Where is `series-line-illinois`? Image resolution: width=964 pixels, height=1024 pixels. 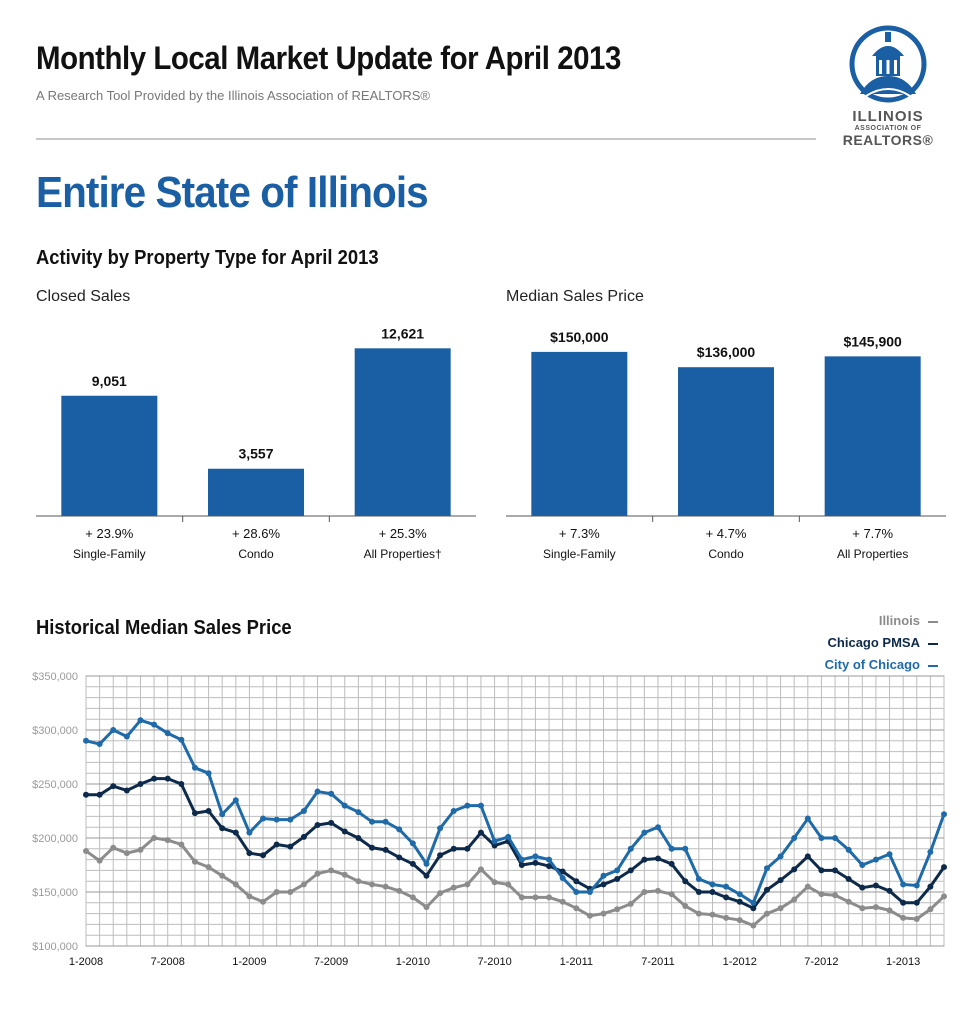
series-line-illinois is located at coordinates (515, 881).